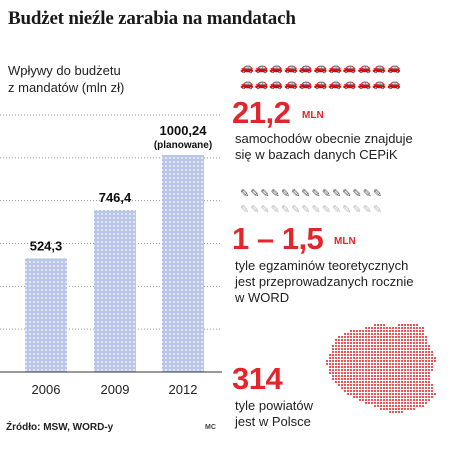  What do you see at coordinates (46, 315) in the screenshot?
I see `bar-2006` at bounding box center [46, 315].